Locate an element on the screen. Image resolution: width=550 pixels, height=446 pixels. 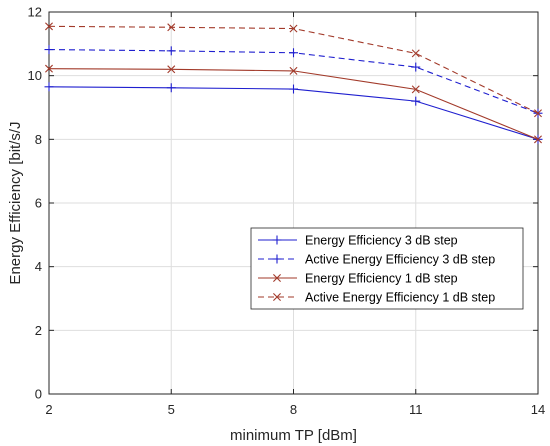
y-tick-label: 2 is located at coordinates (38, 330).